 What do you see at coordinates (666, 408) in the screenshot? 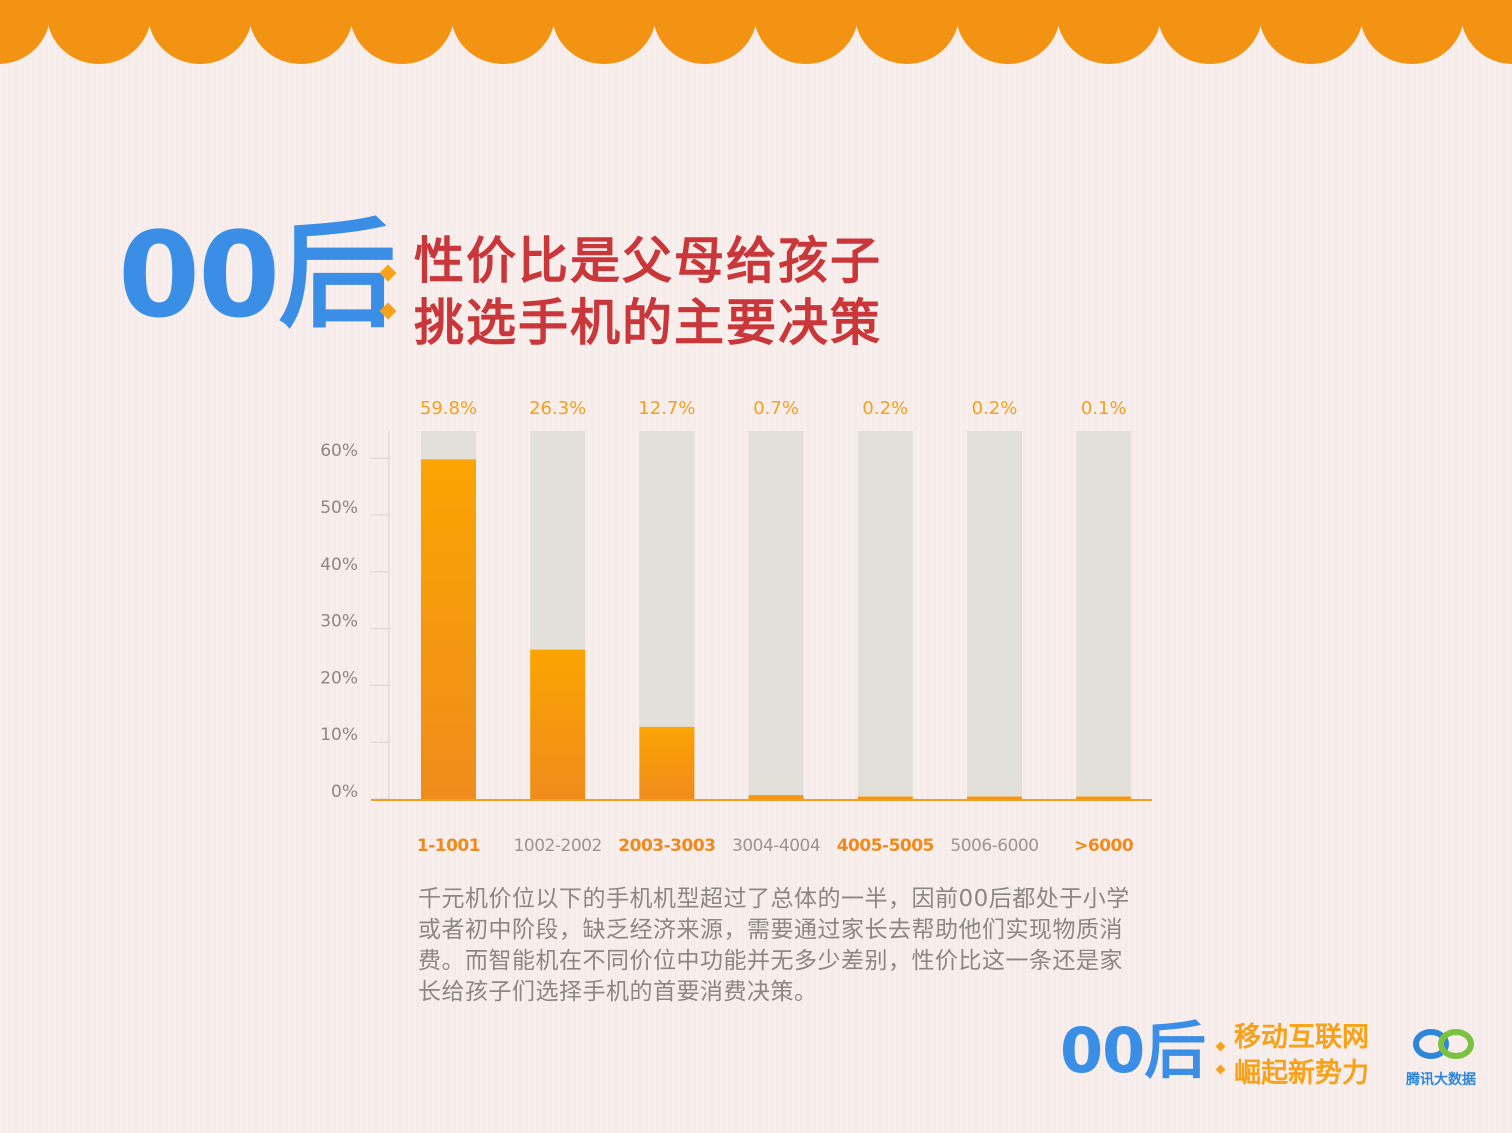
I see `bar-data-label: 12.7%` at bounding box center [666, 408].